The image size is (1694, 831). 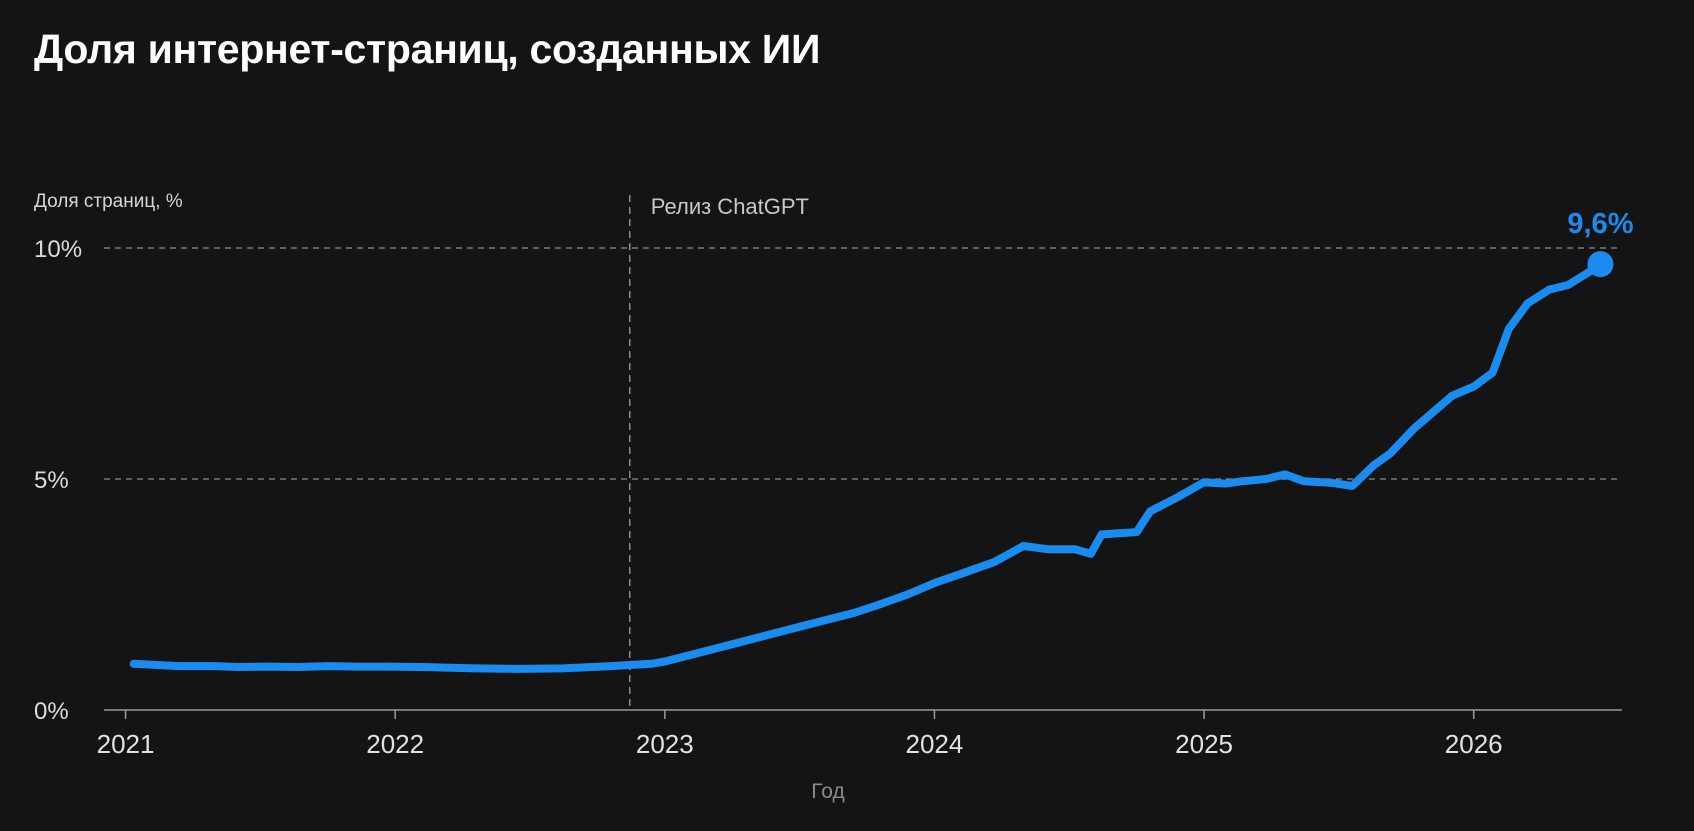 What do you see at coordinates (719, 452) in the screenshot?
I see `chatgpt-release-annotation: Релиз ChatGPT` at bounding box center [719, 452].